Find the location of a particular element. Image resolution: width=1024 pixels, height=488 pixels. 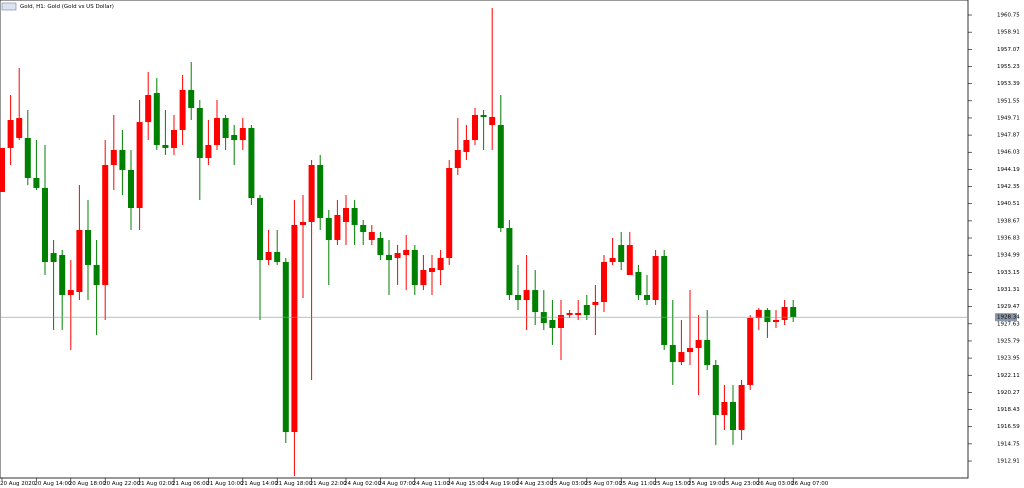

y-tick-label: 1949.71 is located at coordinates (1008, 118).